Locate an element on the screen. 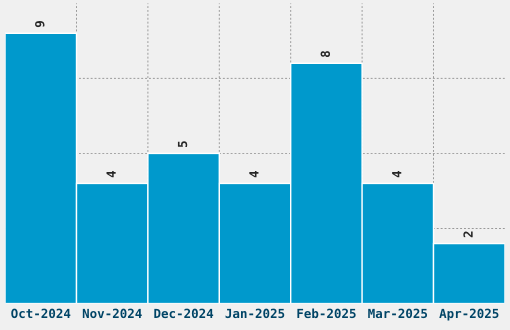 The width and height of the screenshot is (510, 330). x-tick-label: Oct-2024 is located at coordinates (40, 313).